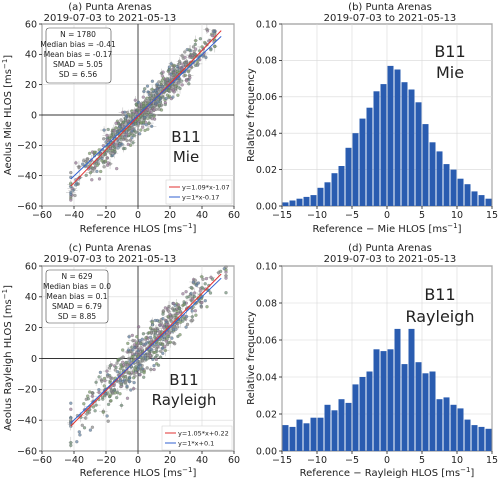 Image resolution: width=500 pixels, height=479 pixels. What do you see at coordinates (31, 85) in the screenshot?
I see `y-tick-label: 20` at bounding box center [31, 85].